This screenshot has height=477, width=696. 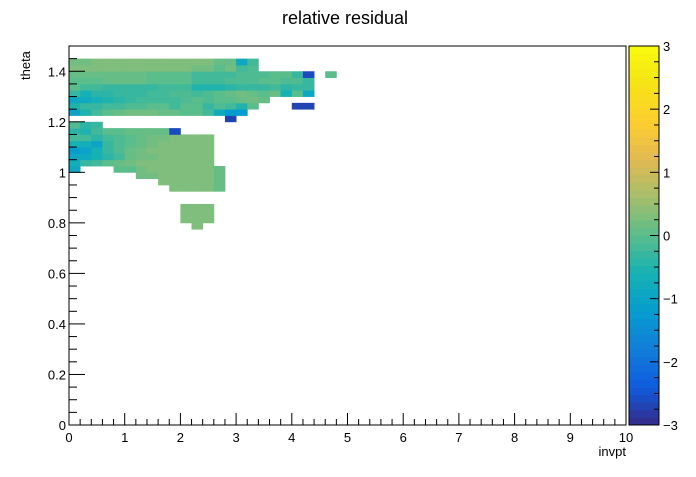 I want to click on x-tick-label: 2, so click(x=180, y=437).